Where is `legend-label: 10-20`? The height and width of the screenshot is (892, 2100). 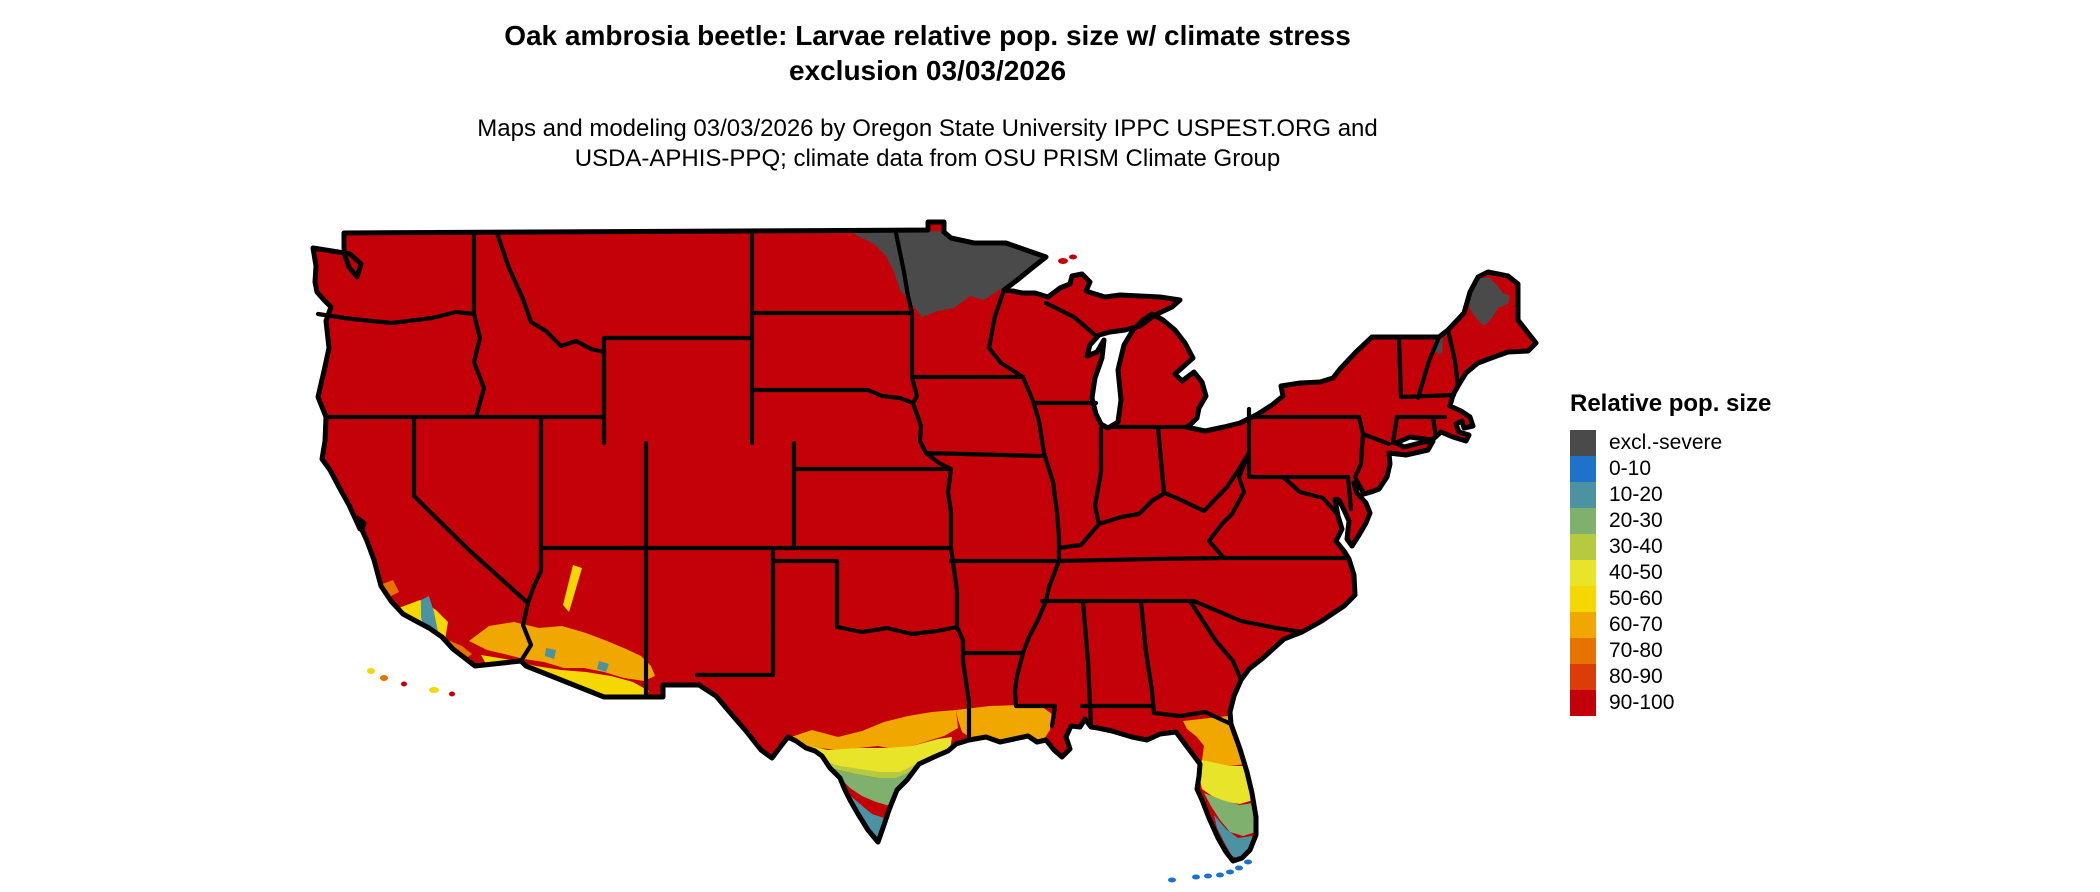
legend-label: 10-20 is located at coordinates (1636, 494).